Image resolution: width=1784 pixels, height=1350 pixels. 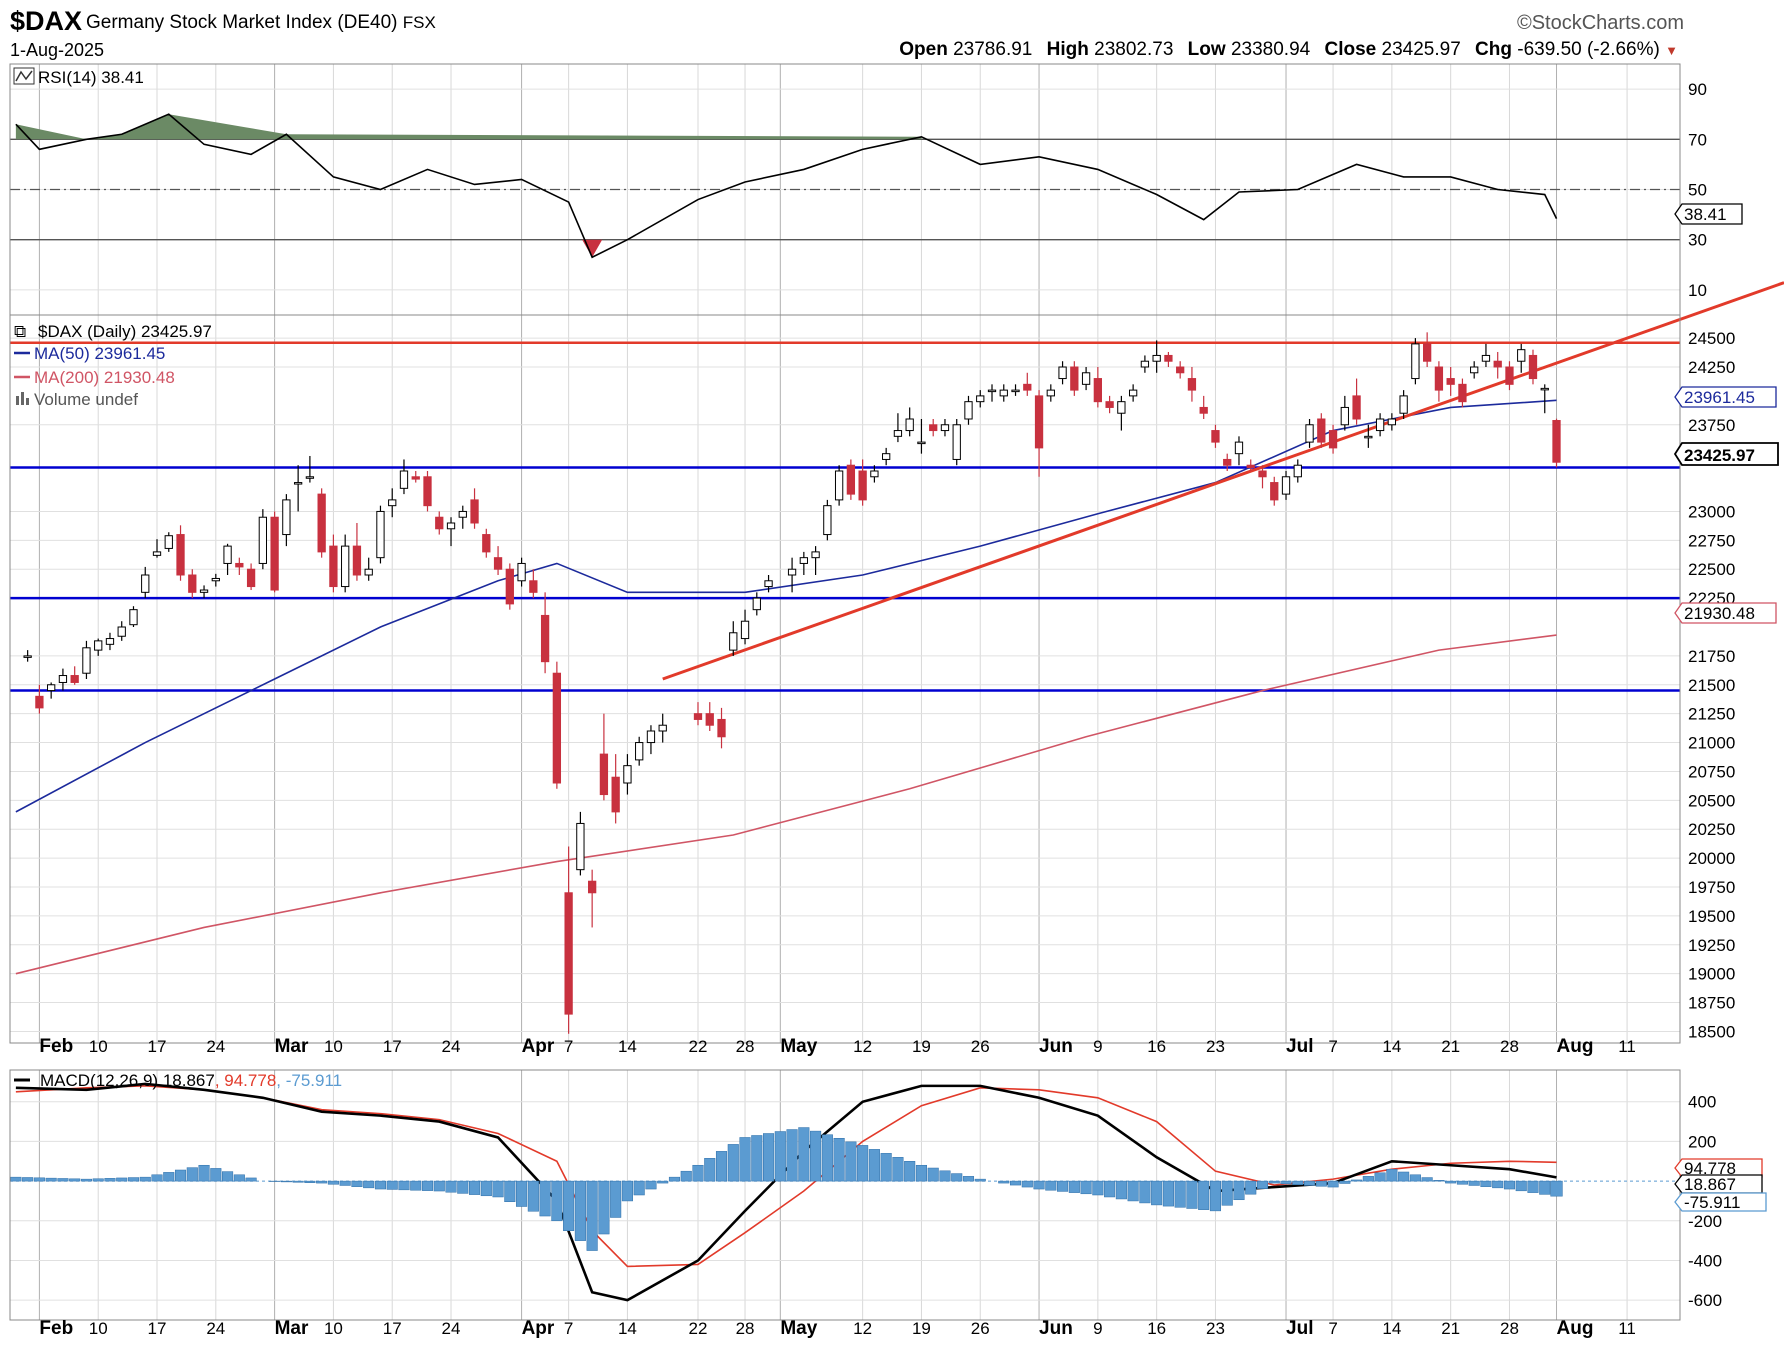 What do you see at coordinates (698, 1046) in the screenshot?
I see `date-tick-label: 22` at bounding box center [698, 1046].